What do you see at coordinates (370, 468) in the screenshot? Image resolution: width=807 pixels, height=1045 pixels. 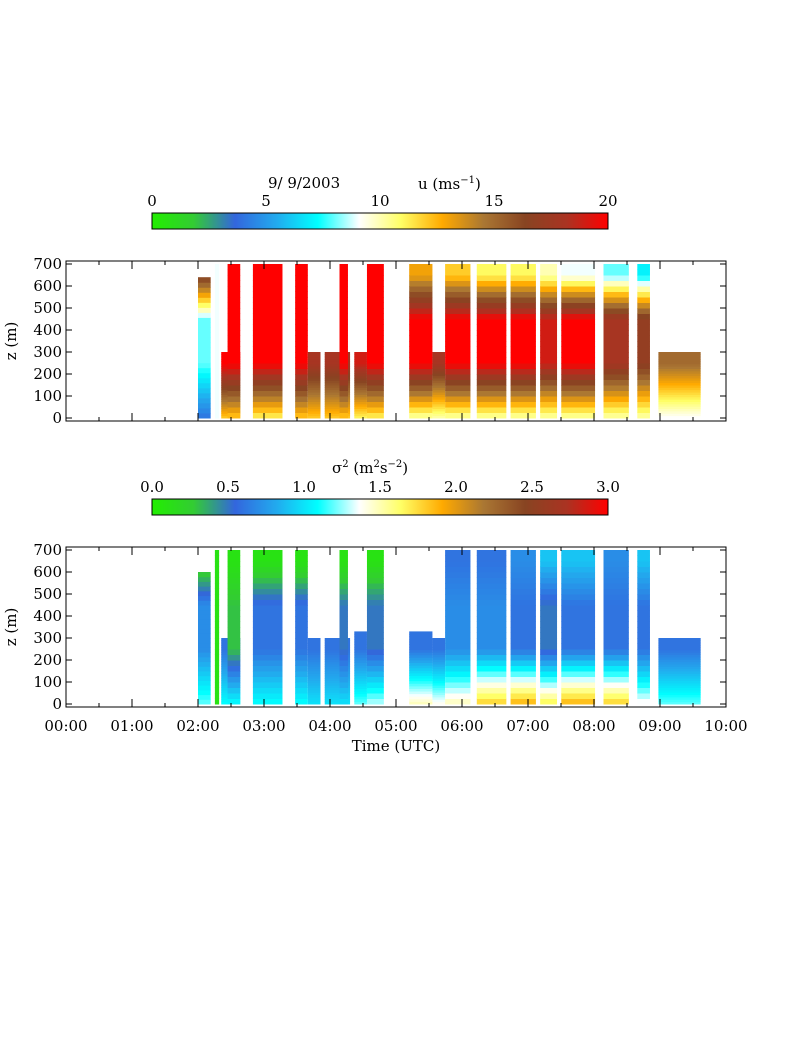 I see `bottom-title: σ2 (m2s−2)` at bounding box center [370, 468].